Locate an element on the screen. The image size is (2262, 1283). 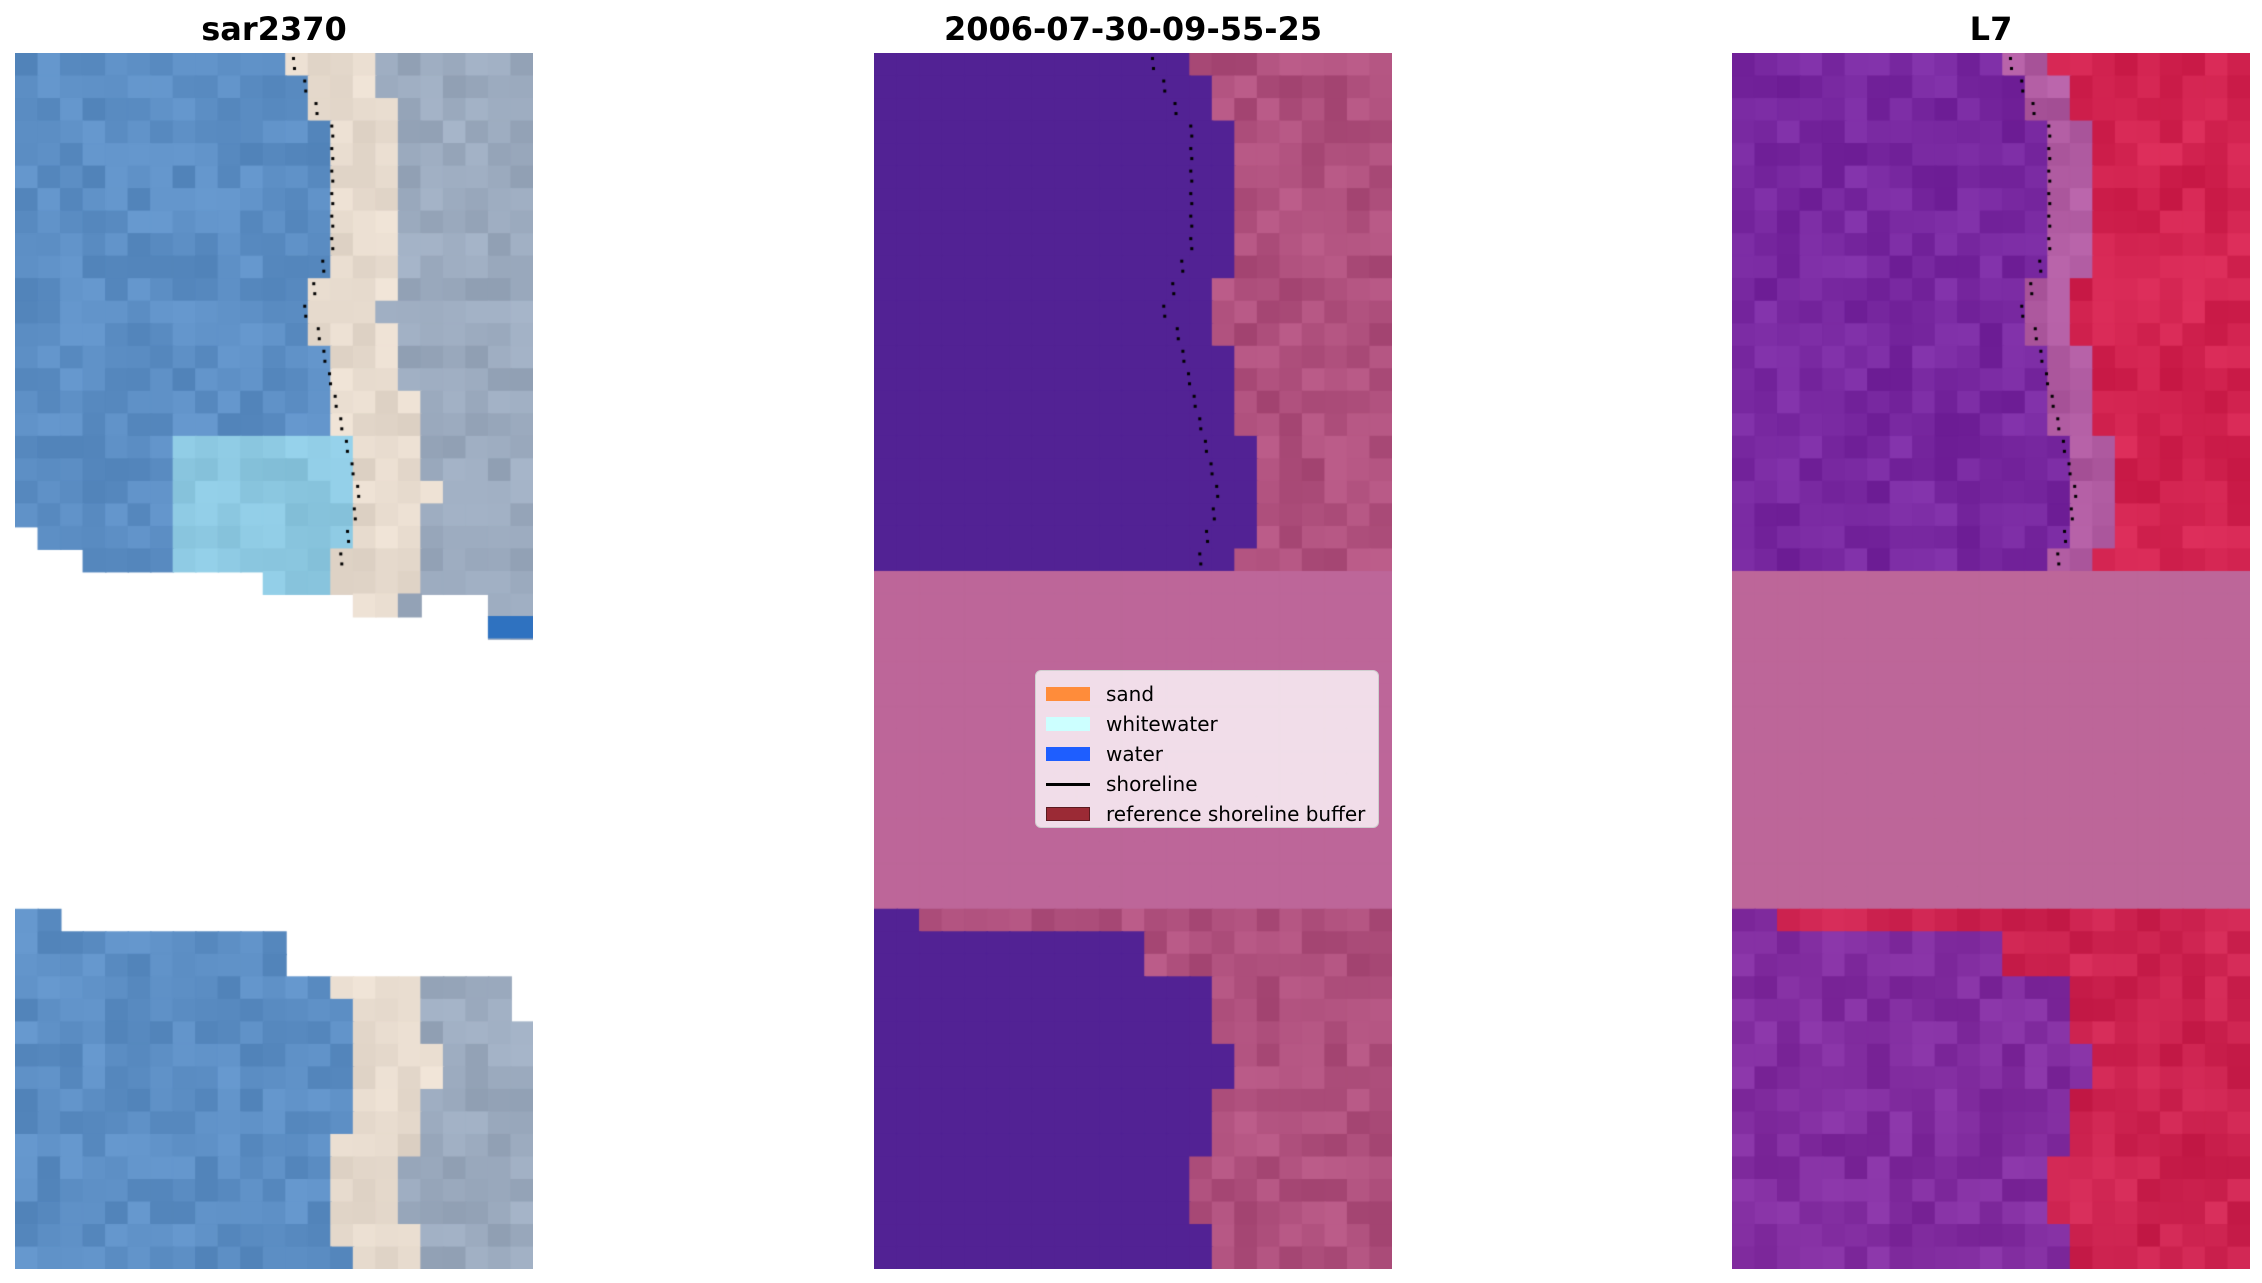
legend-label: shoreline is located at coordinates (1152, 784).